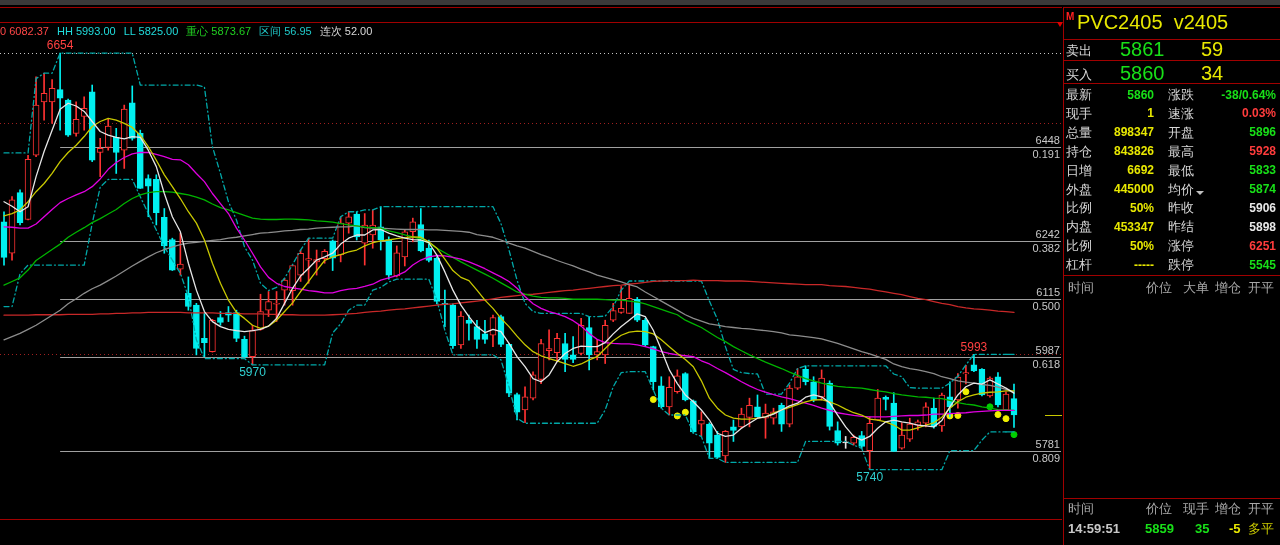 The image size is (1280, 545). I want to click on text: 843826, so click(1133, 152).